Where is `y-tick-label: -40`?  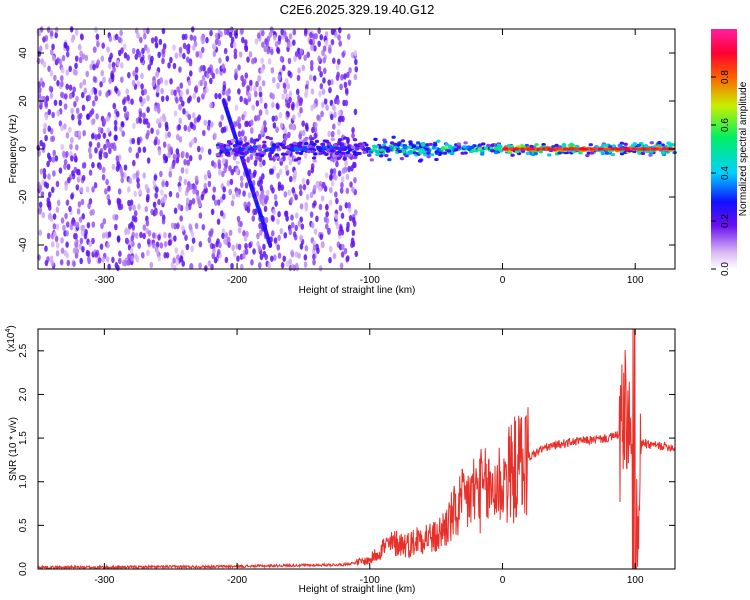
y-tick-label: -40 is located at coordinates (23, 244).